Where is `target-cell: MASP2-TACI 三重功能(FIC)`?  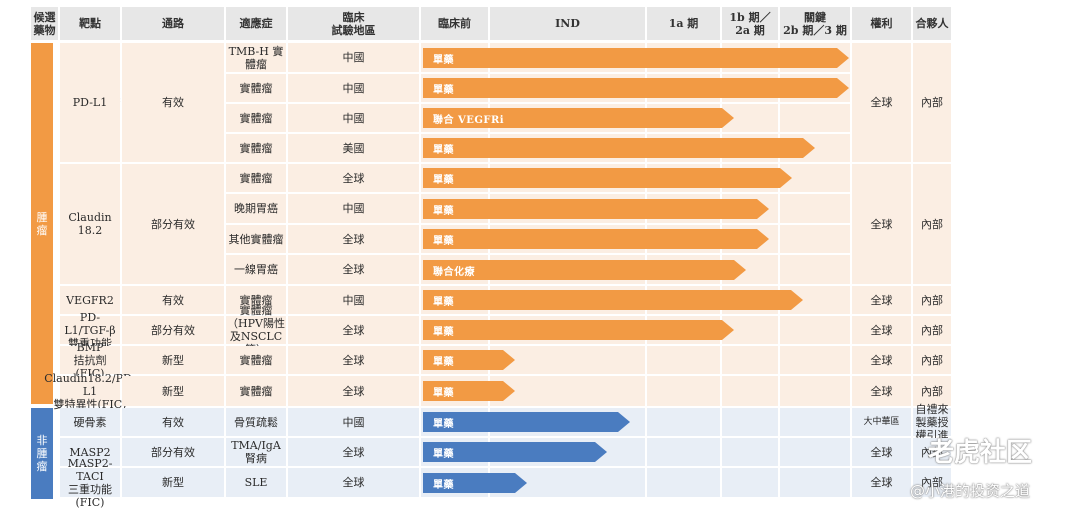
target-cell: MASP2-TACI 三重功能(FIC) is located at coordinates (90, 483).